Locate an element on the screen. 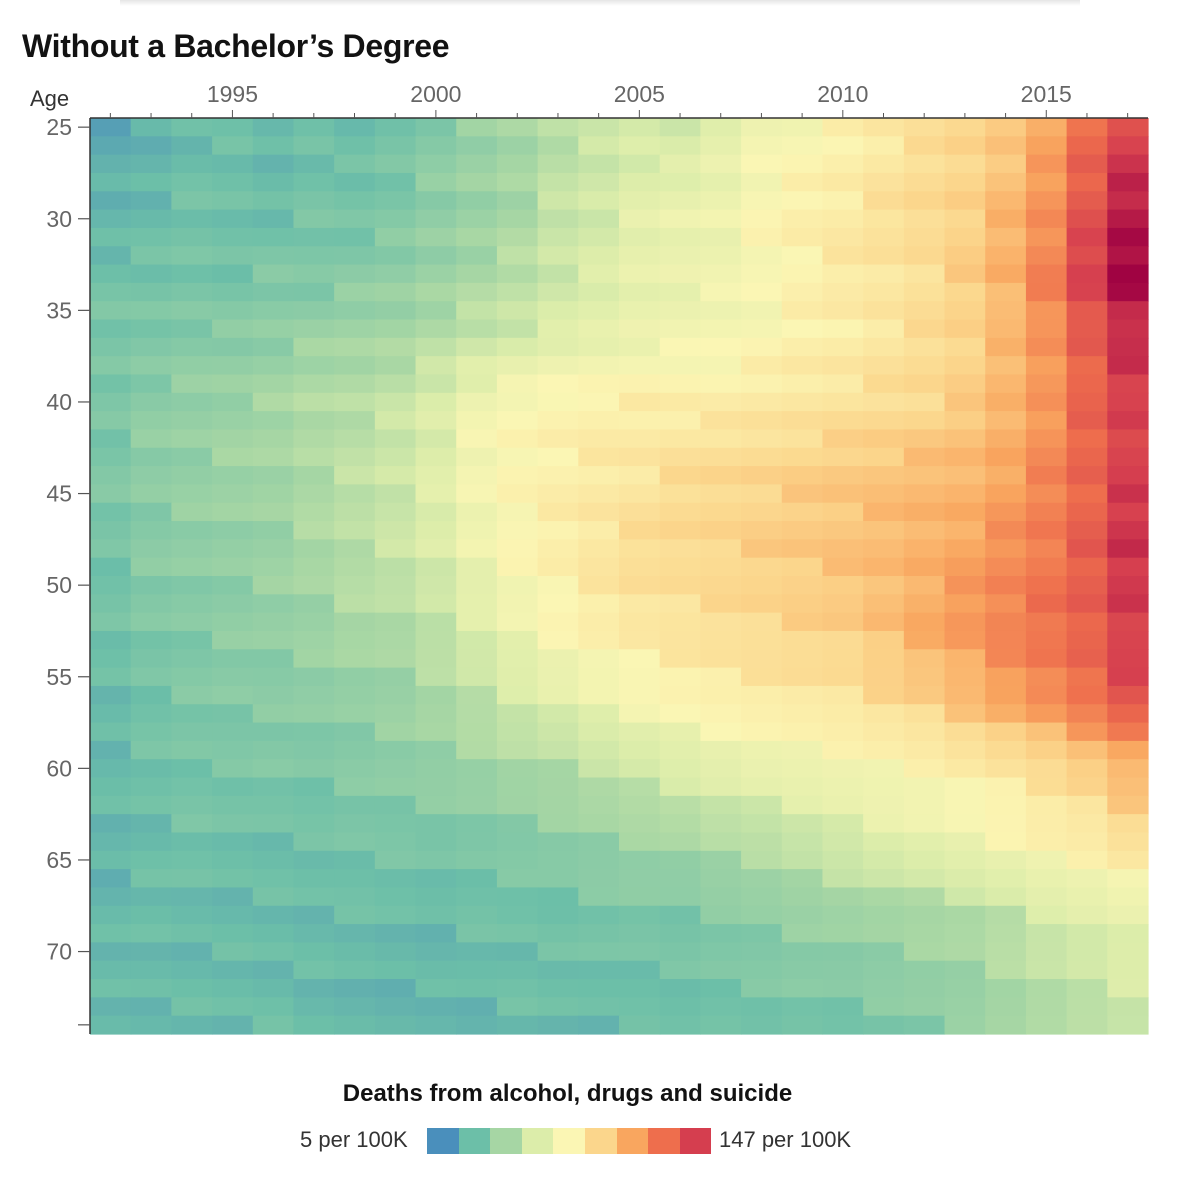  y-tick-label: 65 is located at coordinates (59, 860).